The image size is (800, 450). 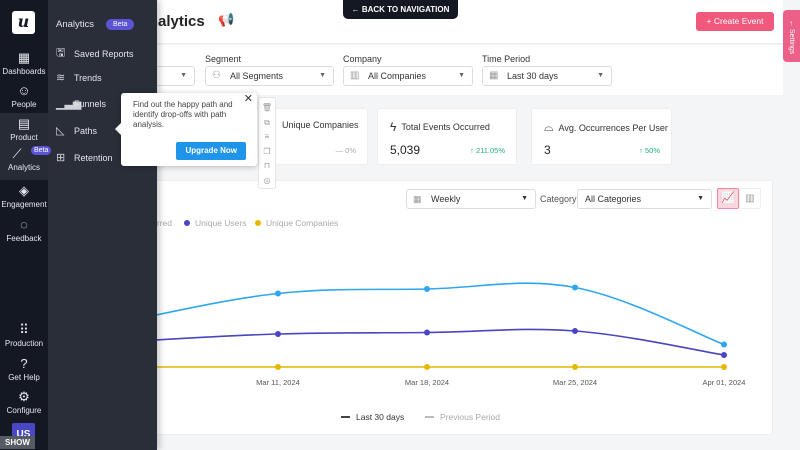 I want to click on plus-icon: +, so click(x=710, y=21).